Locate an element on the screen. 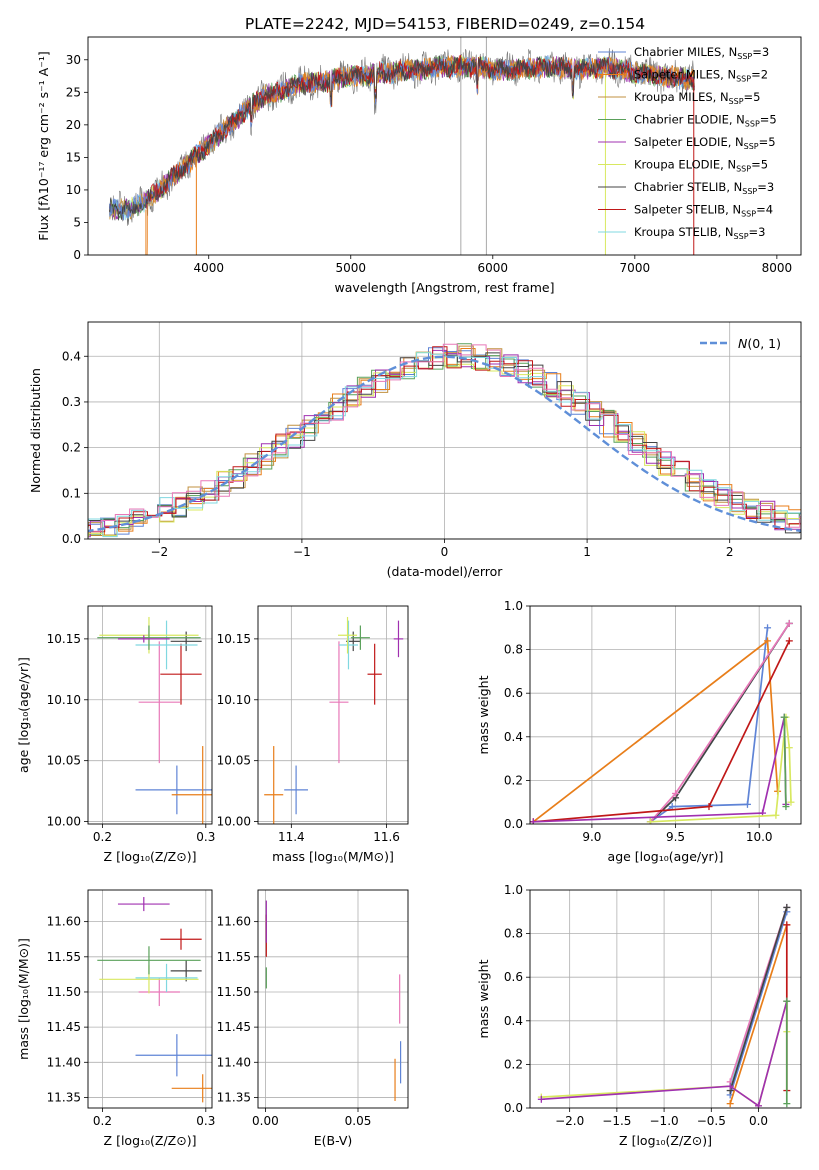 The width and height of the screenshot is (819, 1170). x-tick-label: −0.5 is located at coordinates (711, 1121).